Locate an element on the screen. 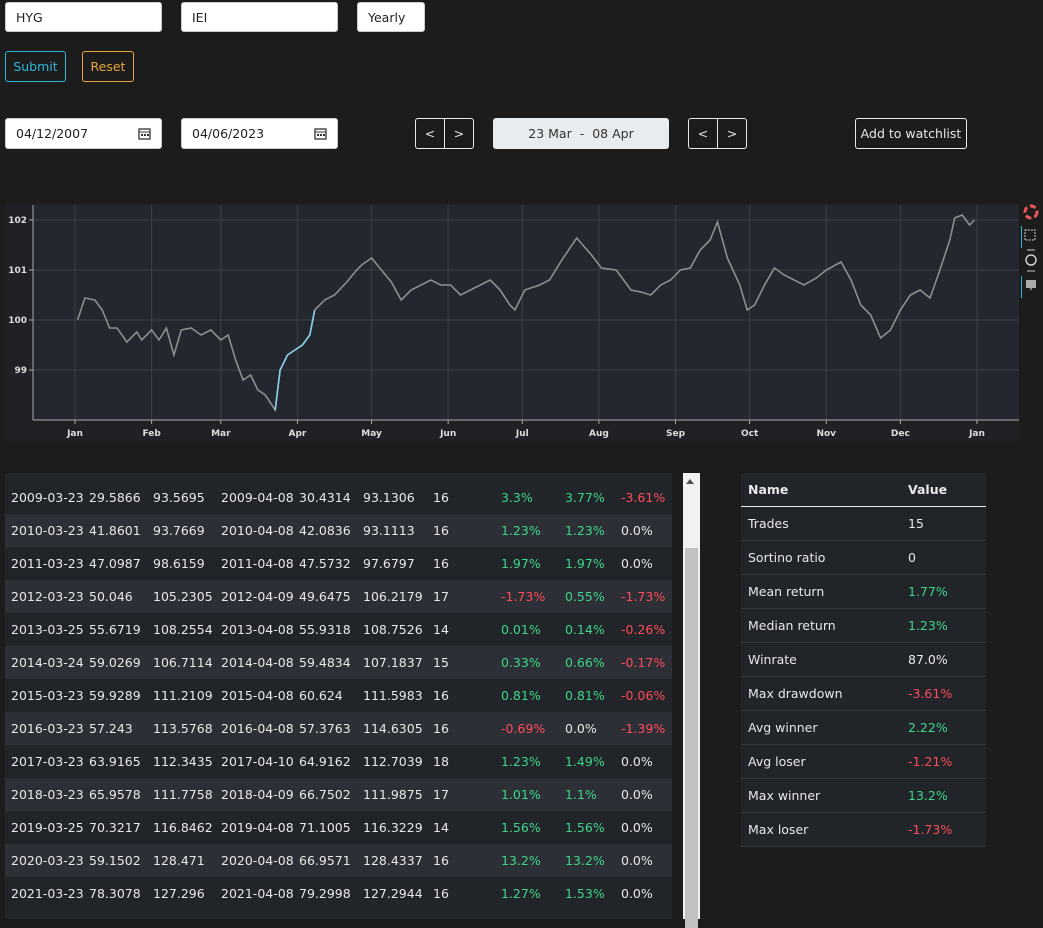 The image size is (1043, 928). table-cell: 2013-03-25 is located at coordinates (47, 629).